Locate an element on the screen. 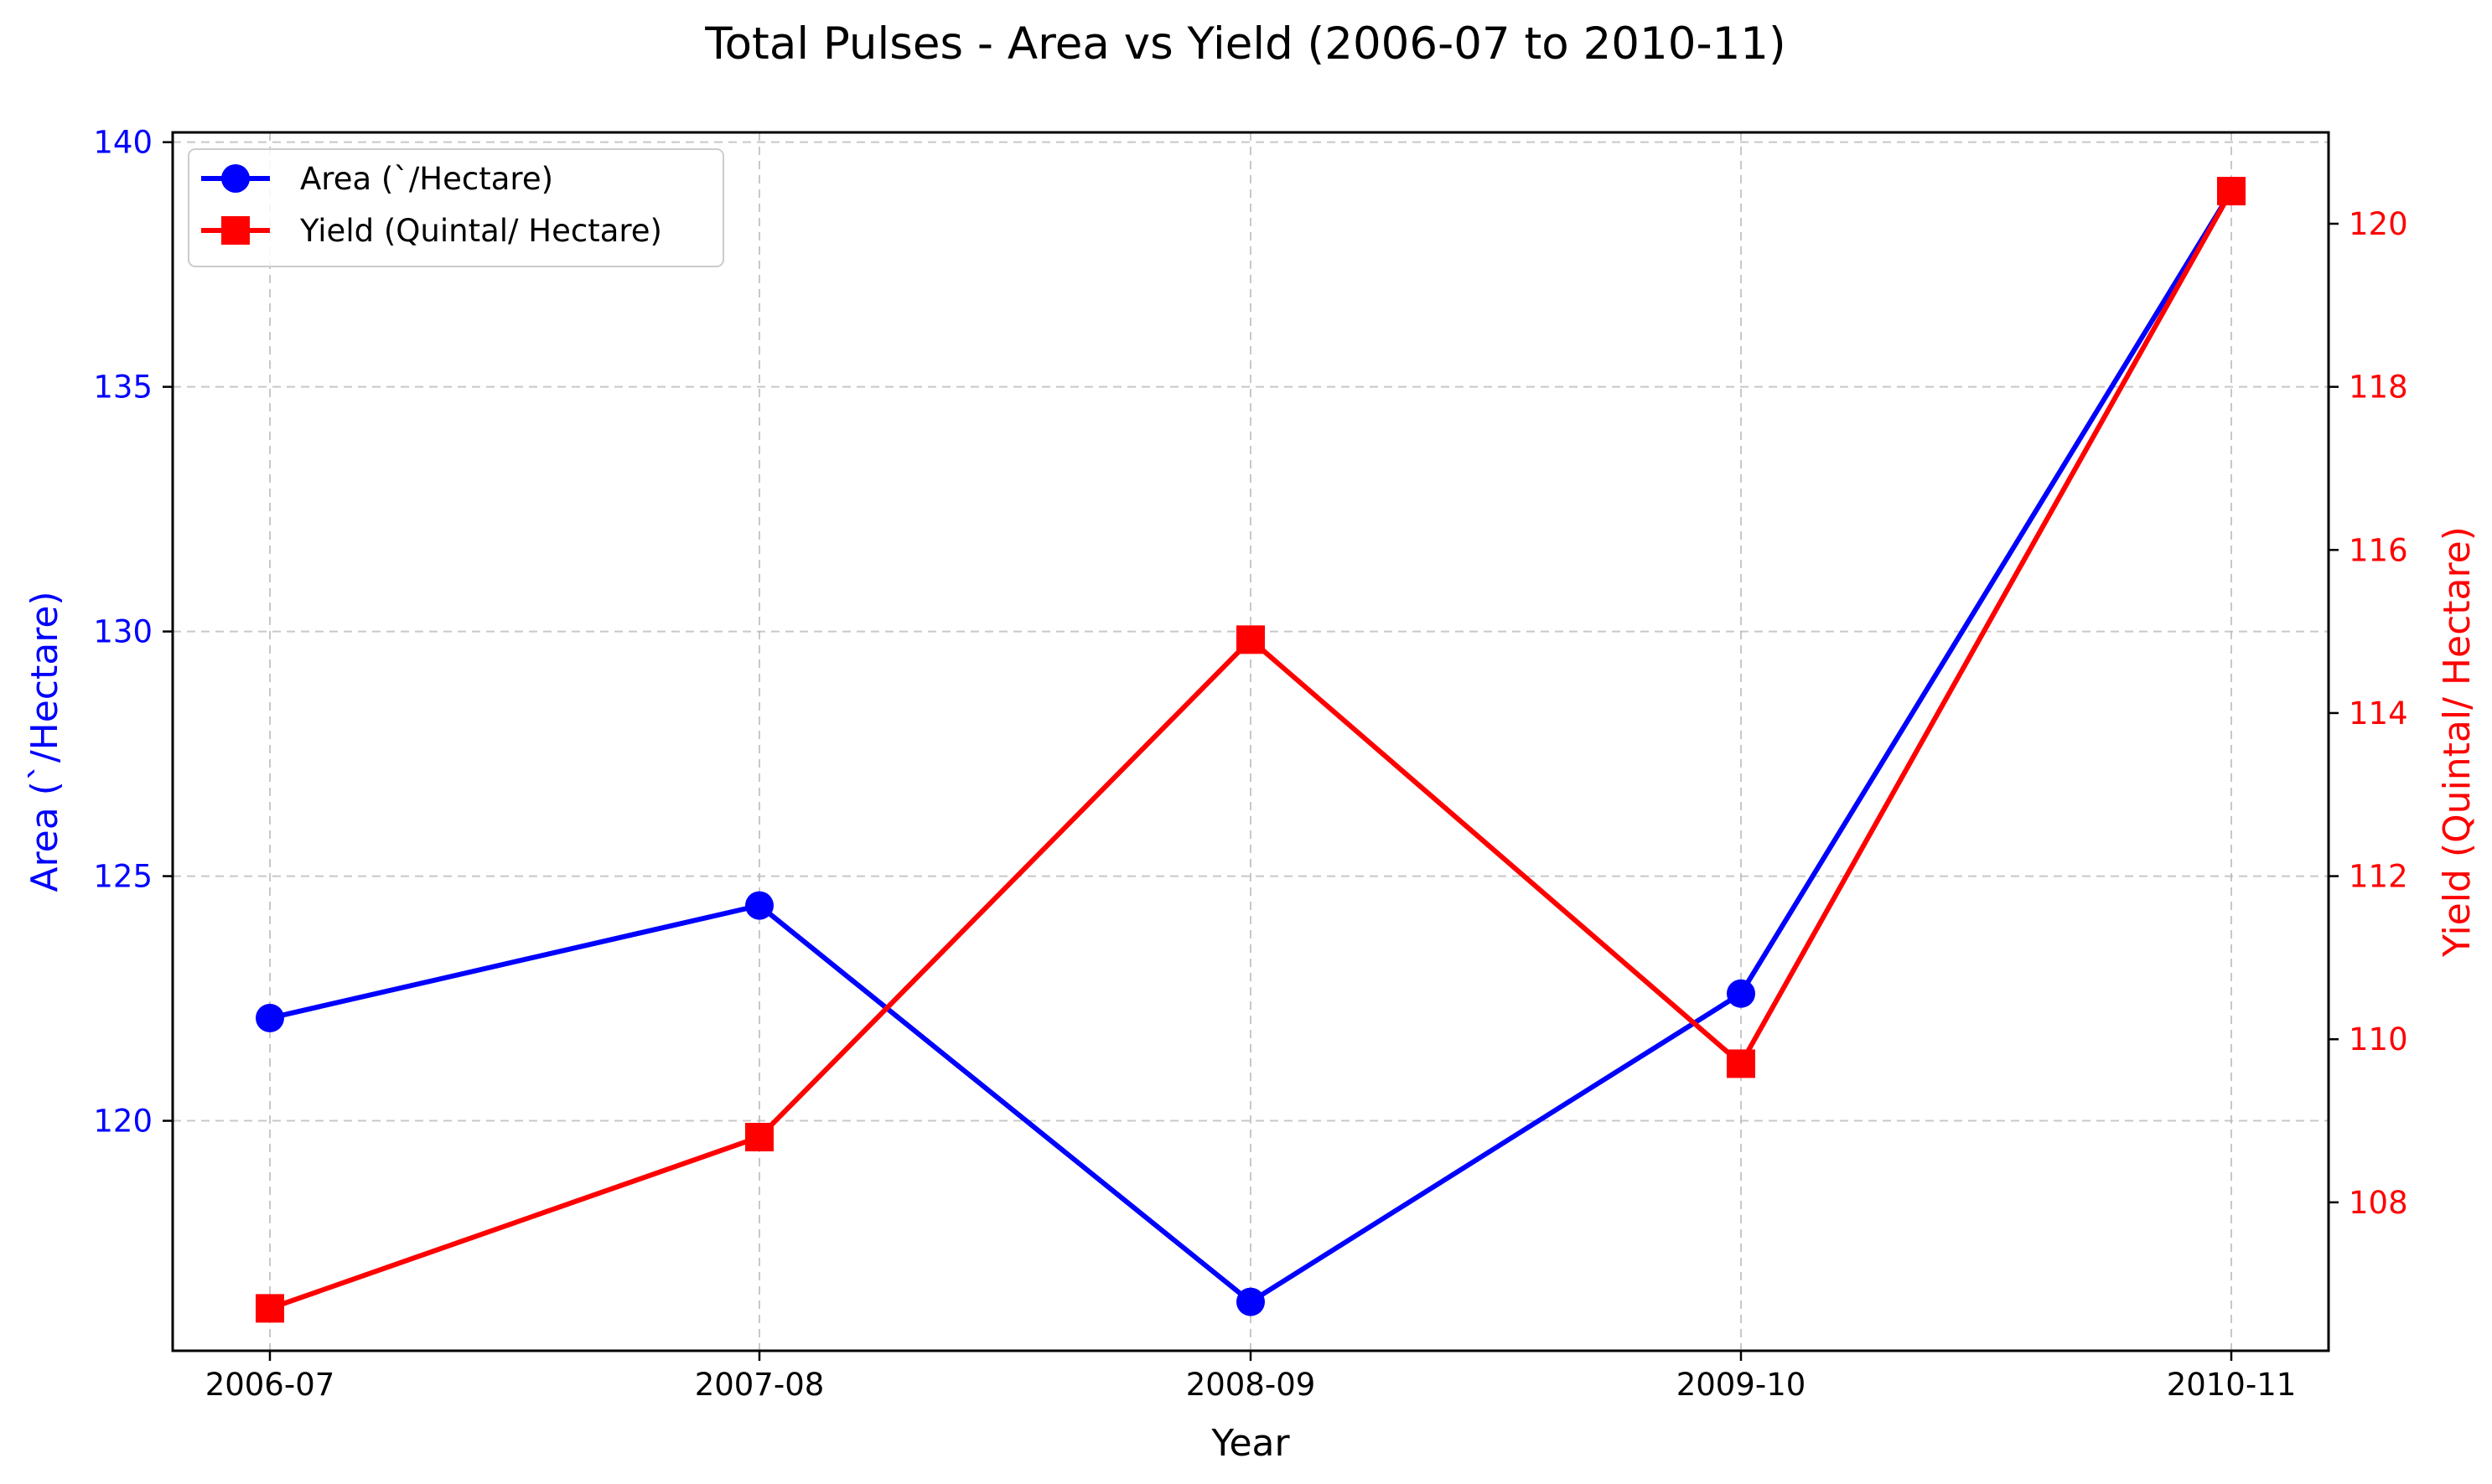 This screenshot has width=2492, height=1484. legend-frame is located at coordinates (456, 207).